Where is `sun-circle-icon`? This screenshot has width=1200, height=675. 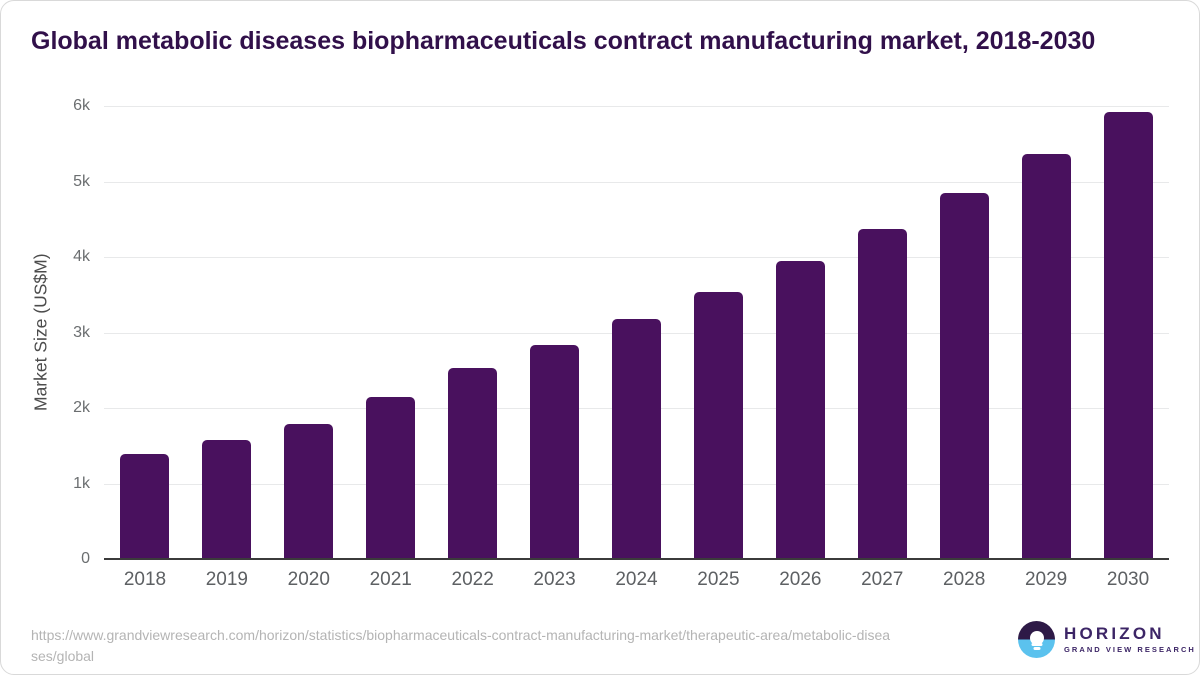
sun-circle-icon is located at coordinates (1036, 637).